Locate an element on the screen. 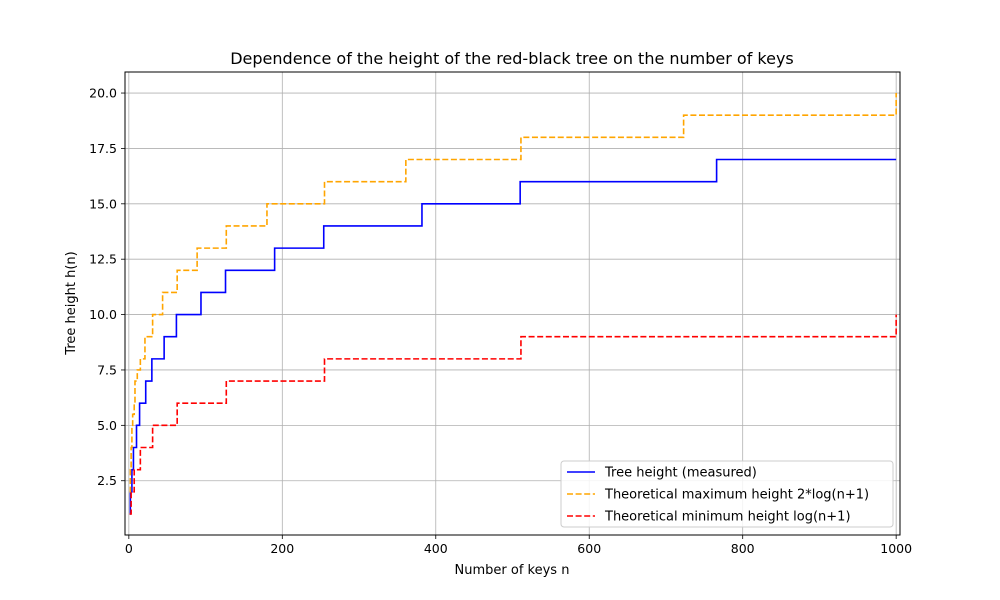 Image resolution: width=1000 pixels, height=600 pixels. legend-label-1: Theoretical maximum height 2*log(n+1) is located at coordinates (736, 495).